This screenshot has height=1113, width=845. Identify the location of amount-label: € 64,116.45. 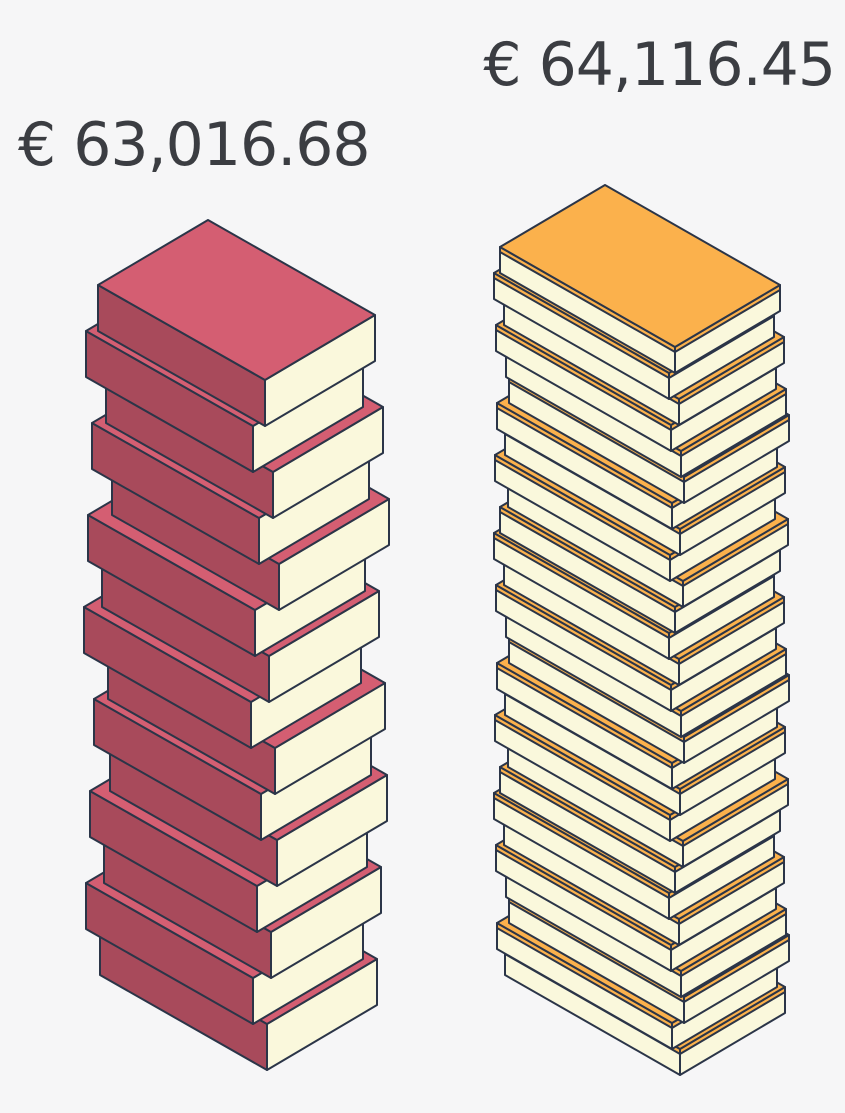
(659, 65).